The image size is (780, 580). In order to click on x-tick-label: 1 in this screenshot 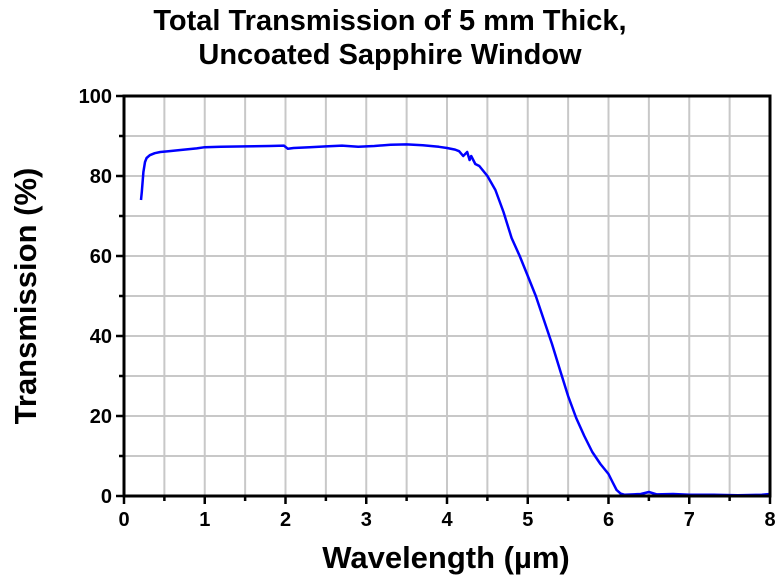, I will do `click(204, 520)`.